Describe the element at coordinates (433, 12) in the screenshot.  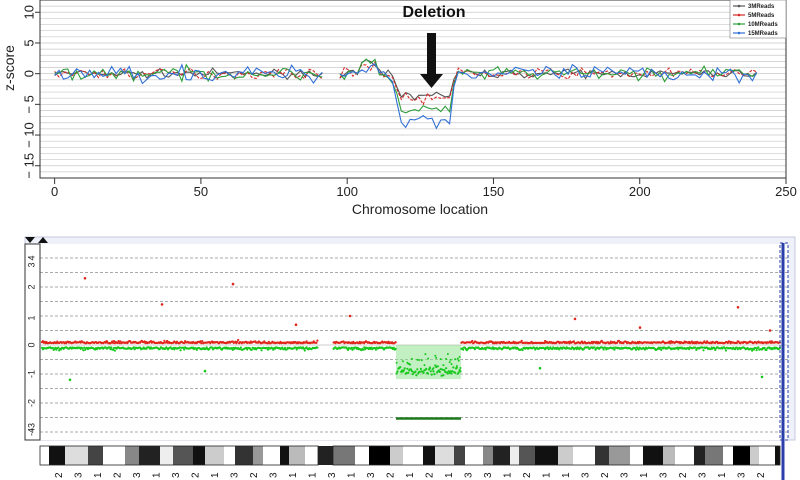
I see `deletion-annotation-label: Deletion` at that location.